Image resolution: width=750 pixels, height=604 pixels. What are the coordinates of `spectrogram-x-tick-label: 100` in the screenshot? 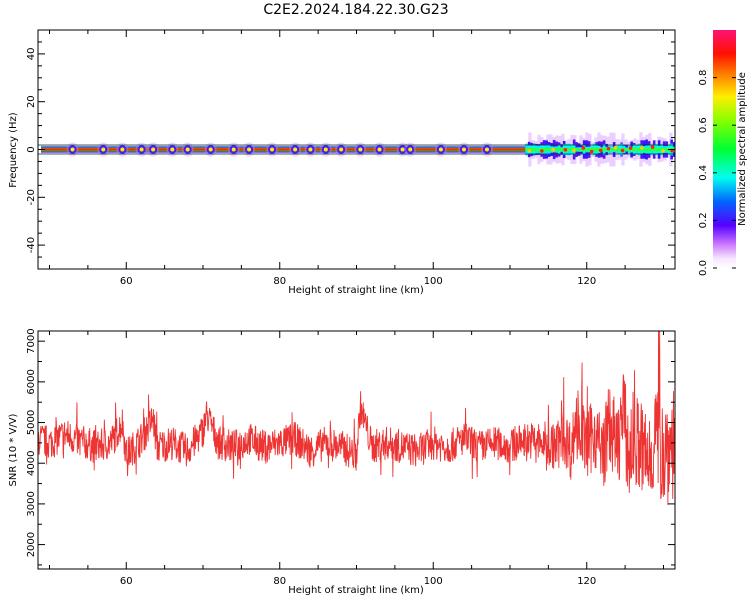 It's located at (433, 281).